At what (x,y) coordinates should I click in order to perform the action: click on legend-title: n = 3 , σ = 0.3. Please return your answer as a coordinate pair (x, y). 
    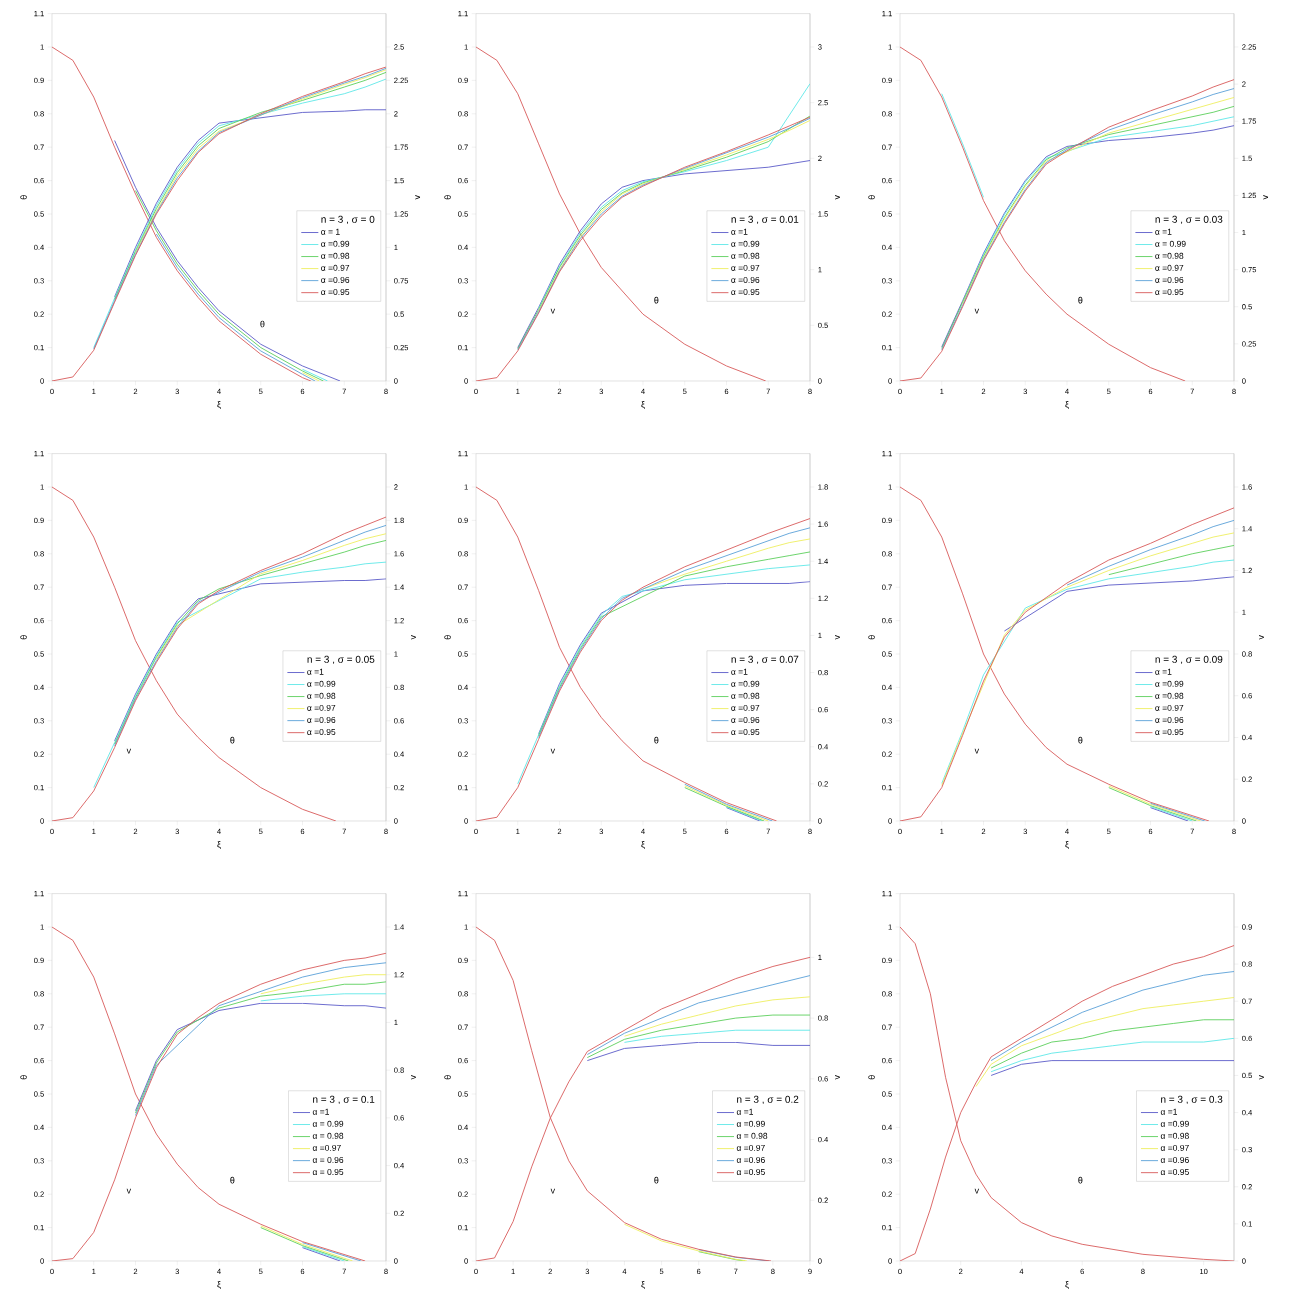
    Looking at the image, I should click on (1192, 1100).